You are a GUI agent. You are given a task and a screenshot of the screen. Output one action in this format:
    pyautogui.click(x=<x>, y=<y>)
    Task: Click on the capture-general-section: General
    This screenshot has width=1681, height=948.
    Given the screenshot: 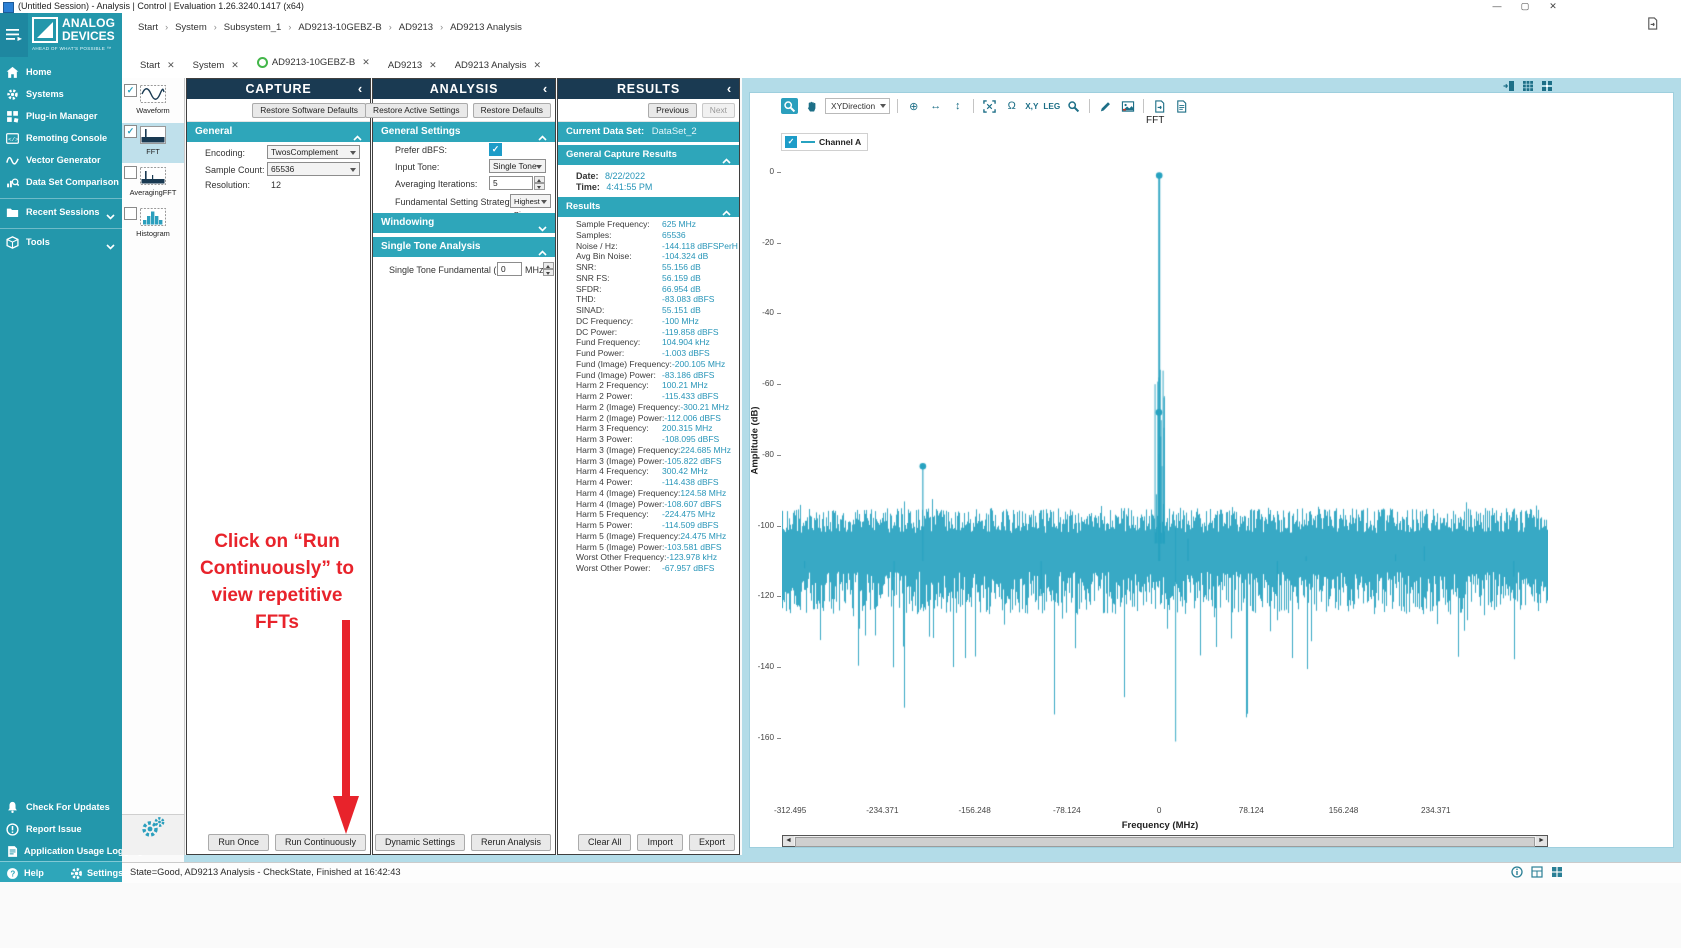 What is the action you would take?
    pyautogui.click(x=278, y=132)
    